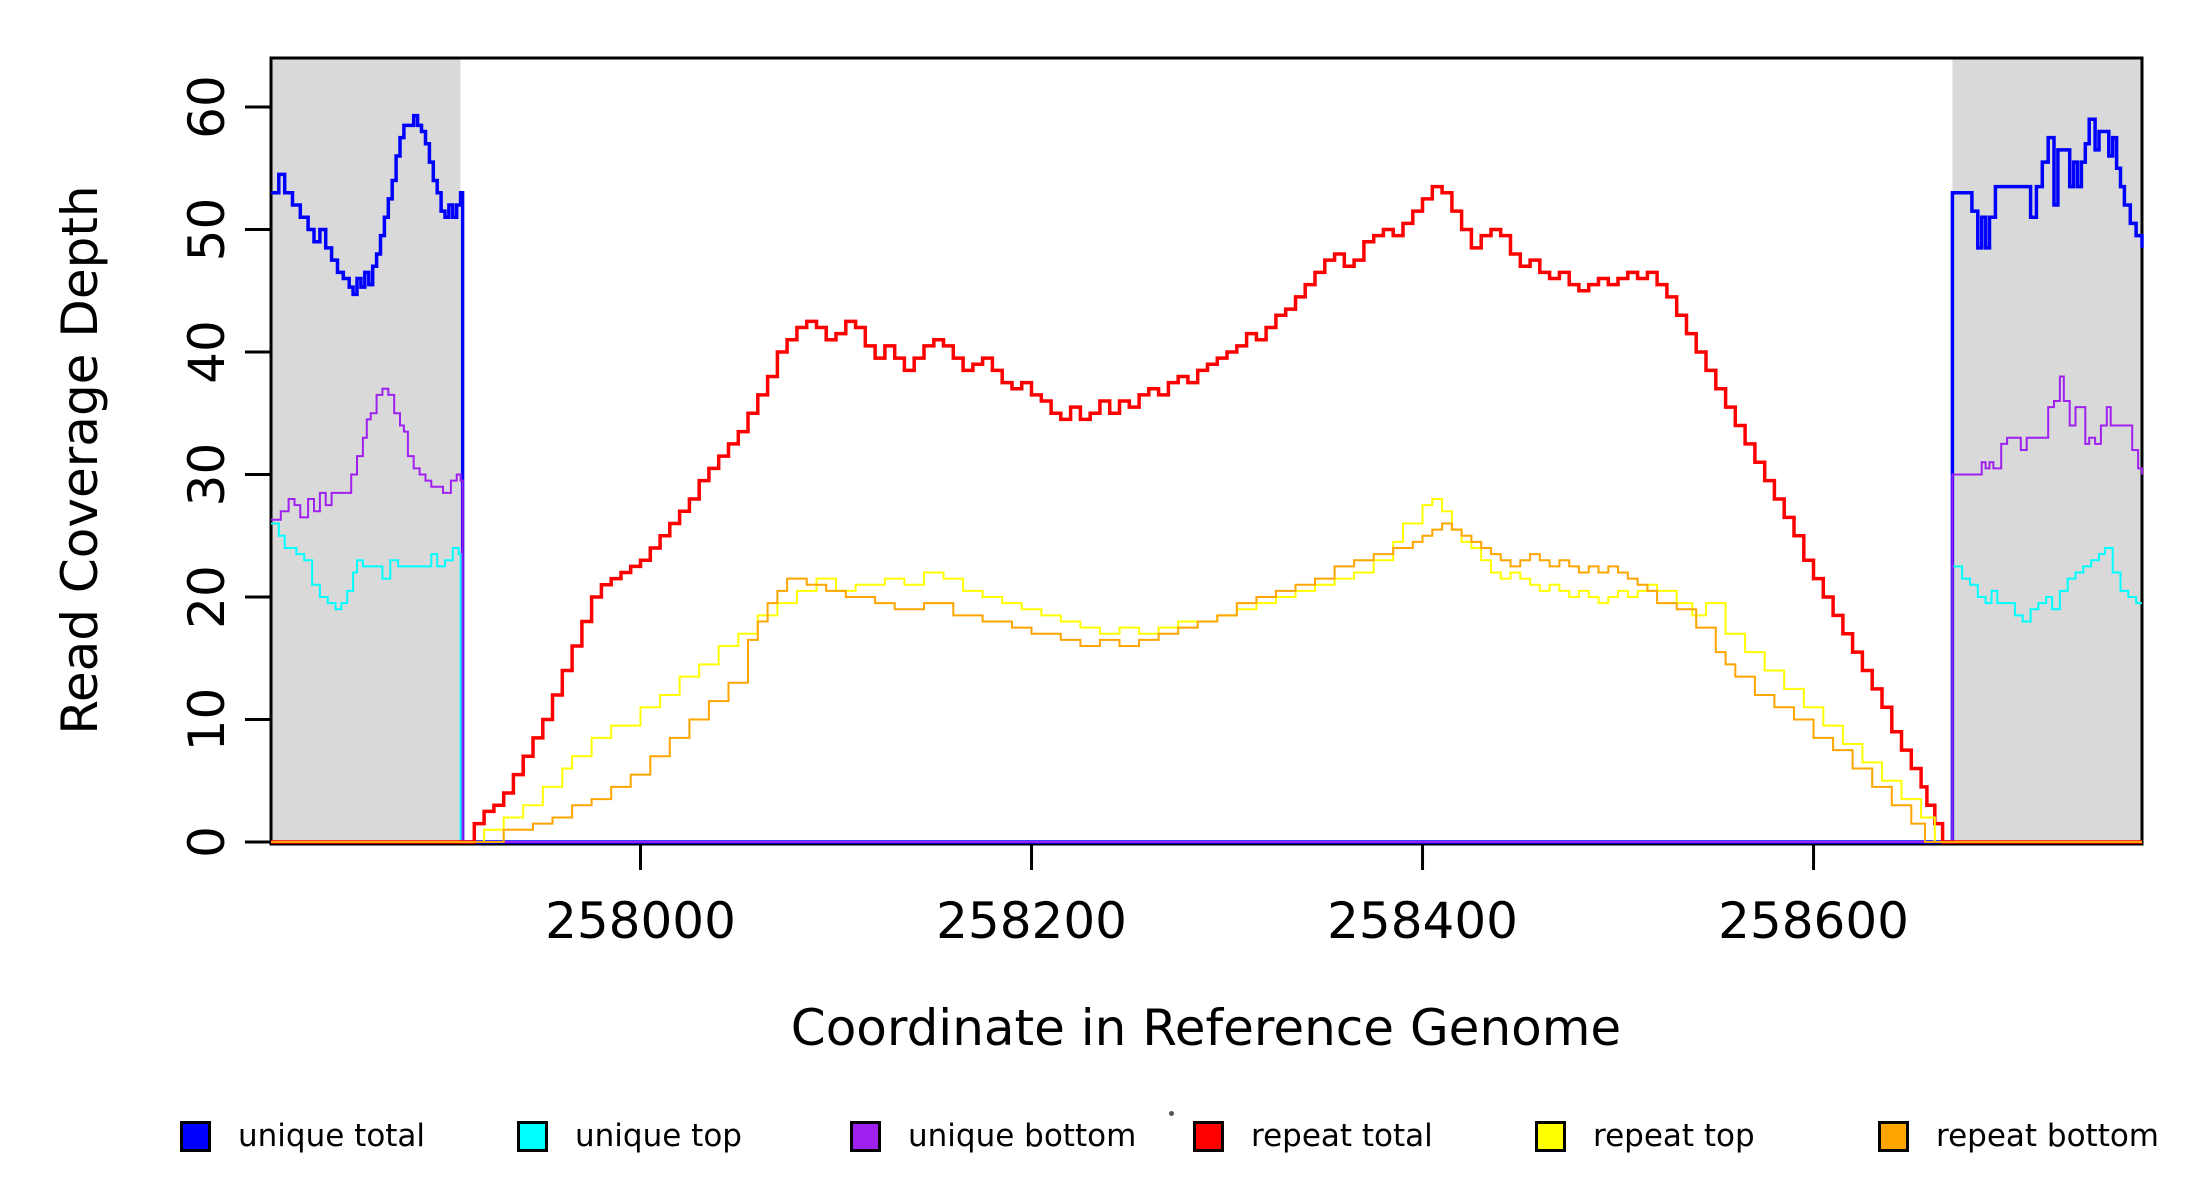 This screenshot has height=1200, width=2200. I want to click on stray-speck, so click(1171, 1113).